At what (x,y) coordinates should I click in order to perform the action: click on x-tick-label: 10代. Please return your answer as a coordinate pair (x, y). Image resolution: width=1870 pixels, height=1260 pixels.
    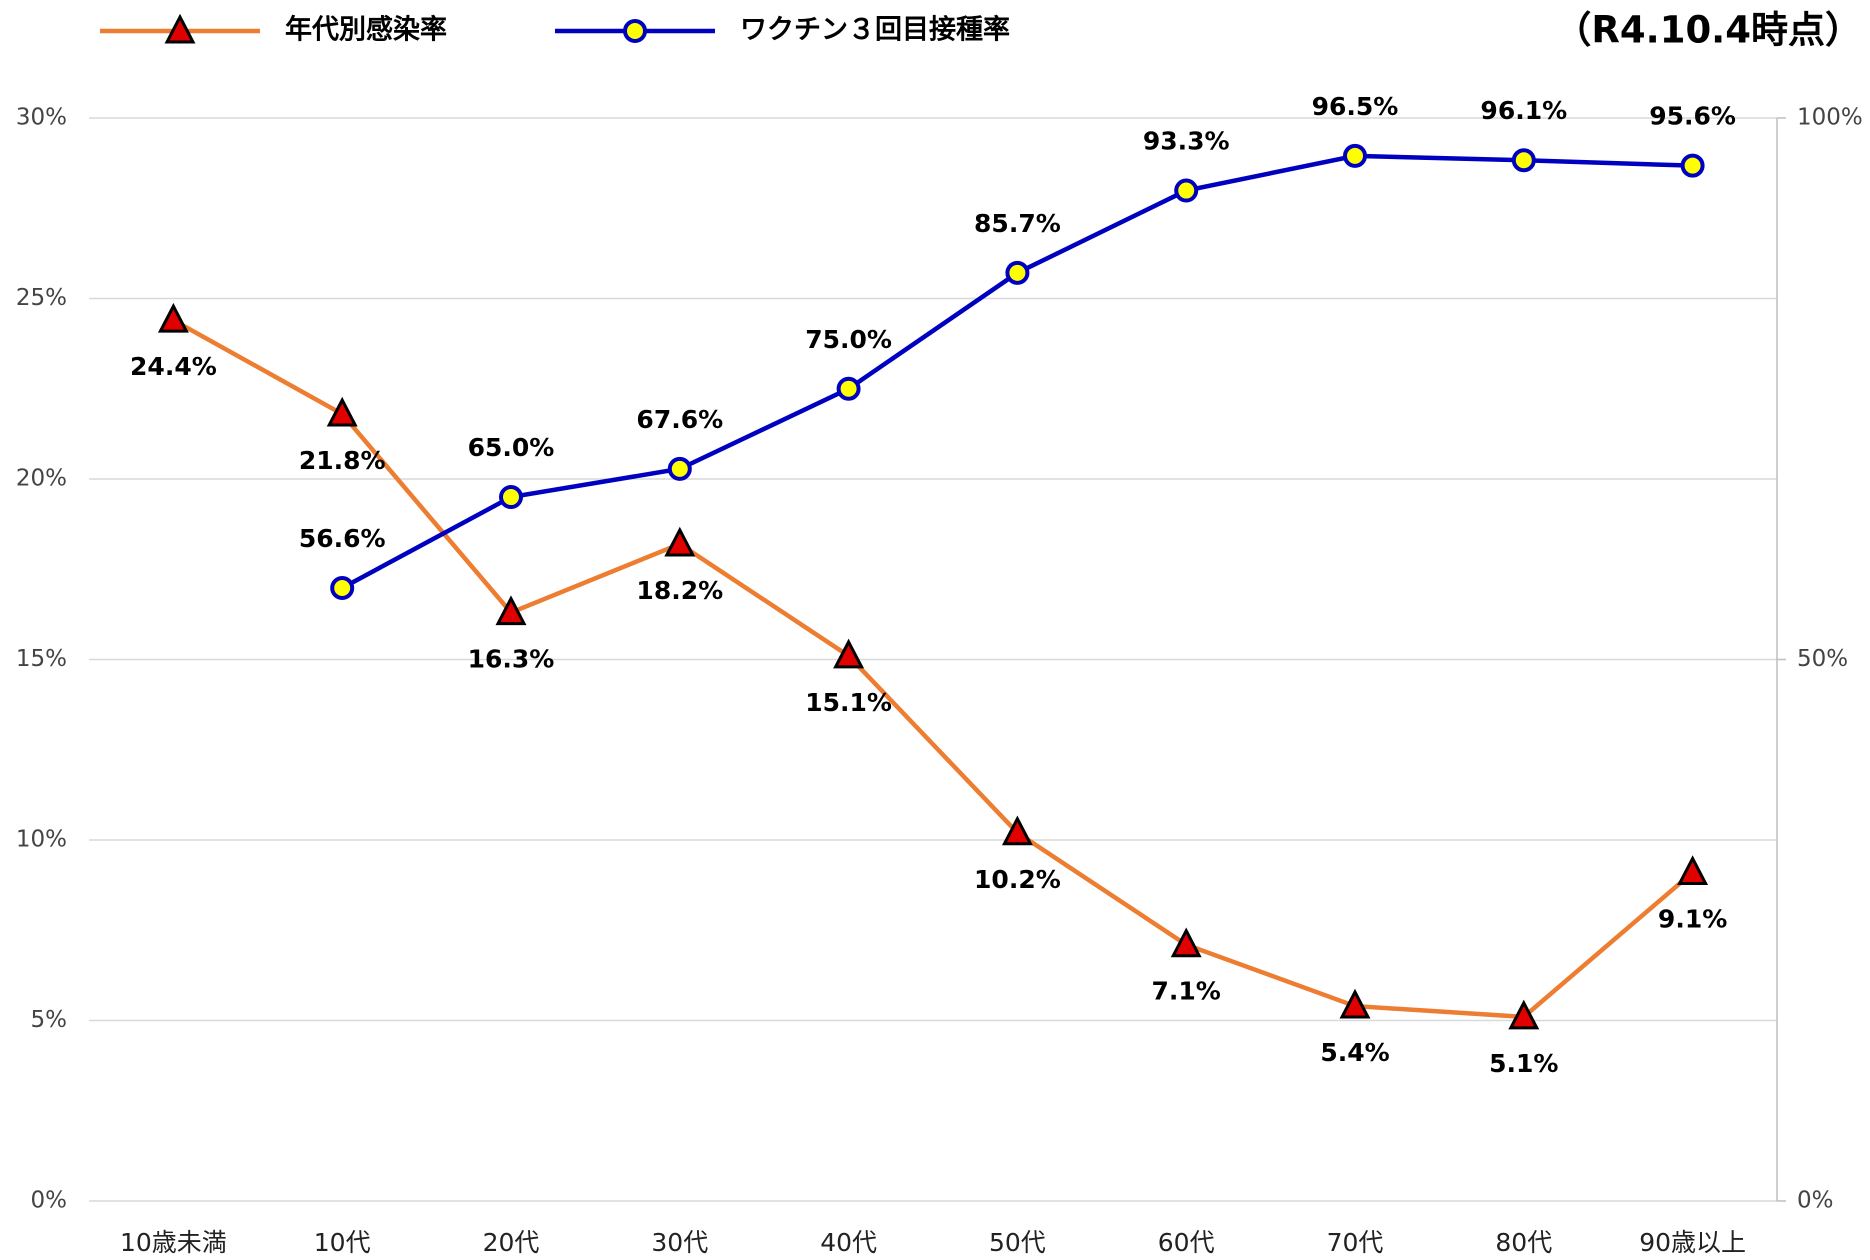
    Looking at the image, I should click on (342, 1242).